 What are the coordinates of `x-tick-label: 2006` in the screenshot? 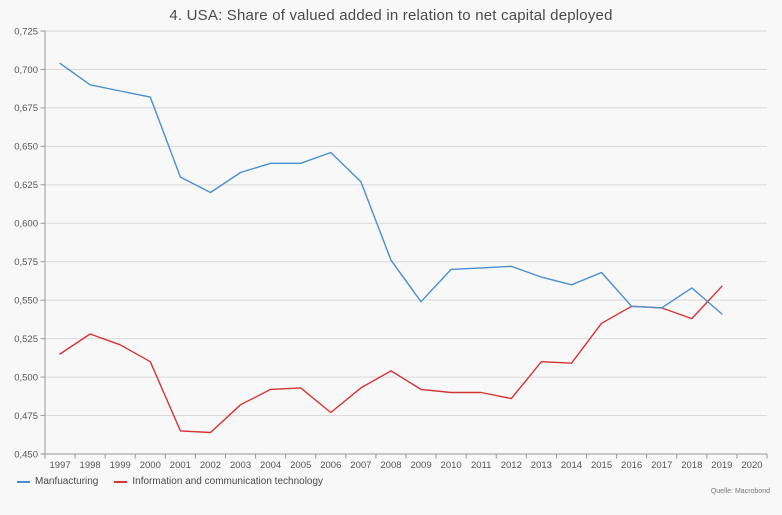 It's located at (330, 465).